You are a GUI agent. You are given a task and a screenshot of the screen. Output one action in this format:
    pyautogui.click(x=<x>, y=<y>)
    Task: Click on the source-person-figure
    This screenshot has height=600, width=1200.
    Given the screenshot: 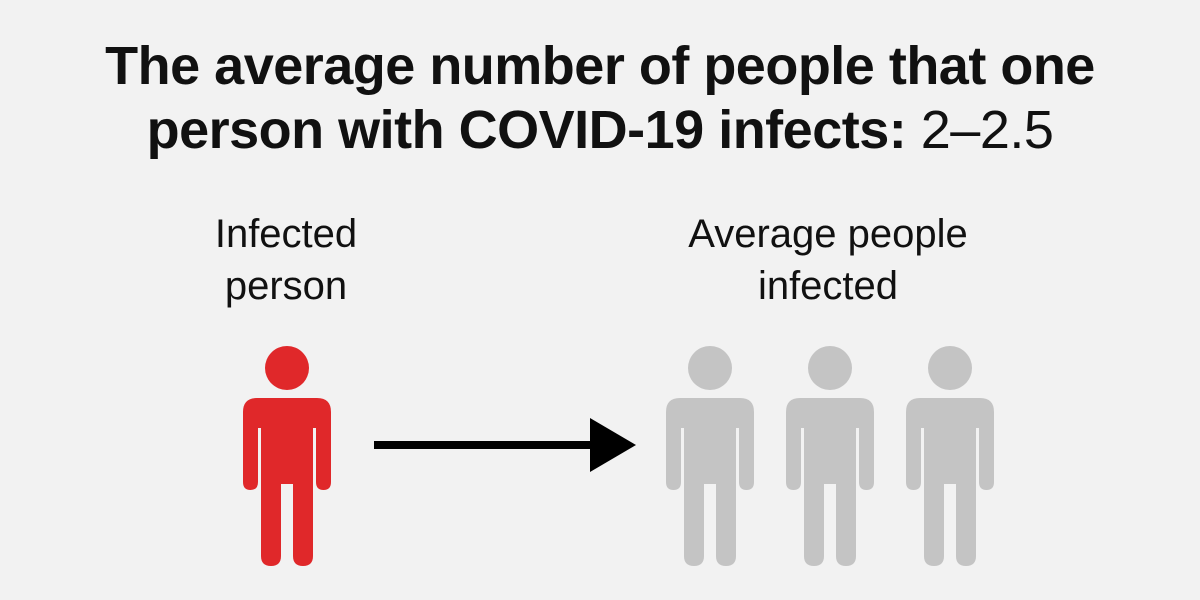 What is the action you would take?
    pyautogui.click(x=287, y=456)
    